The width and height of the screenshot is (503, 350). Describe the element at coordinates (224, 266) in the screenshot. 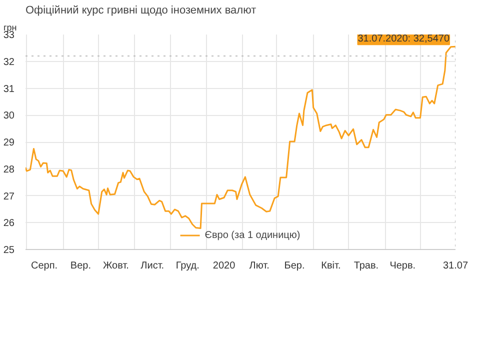

I see `x-tick-label: 2020` at that location.